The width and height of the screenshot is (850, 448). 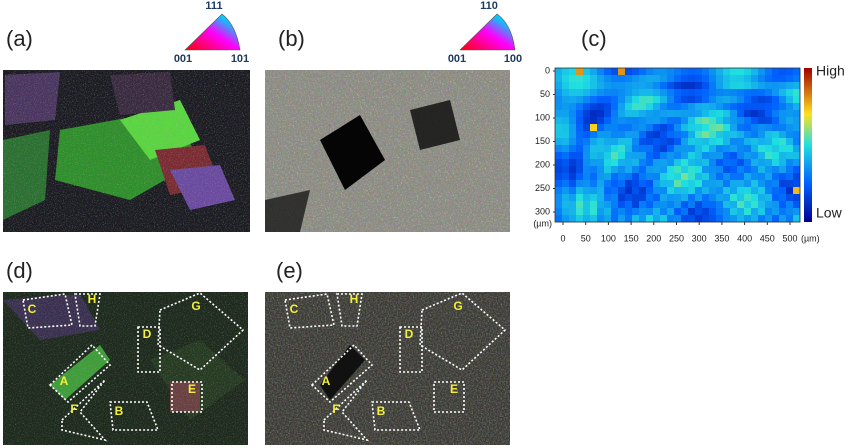 I want to click on triangle-label: 111, so click(x=213, y=6).